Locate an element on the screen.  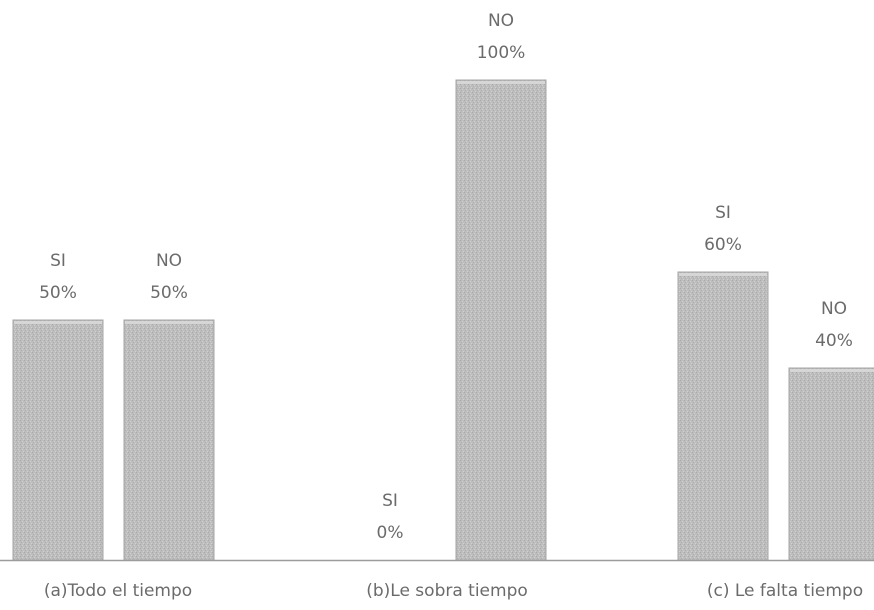
data-label-no-value-3: 40% is located at coordinates (834, 341).